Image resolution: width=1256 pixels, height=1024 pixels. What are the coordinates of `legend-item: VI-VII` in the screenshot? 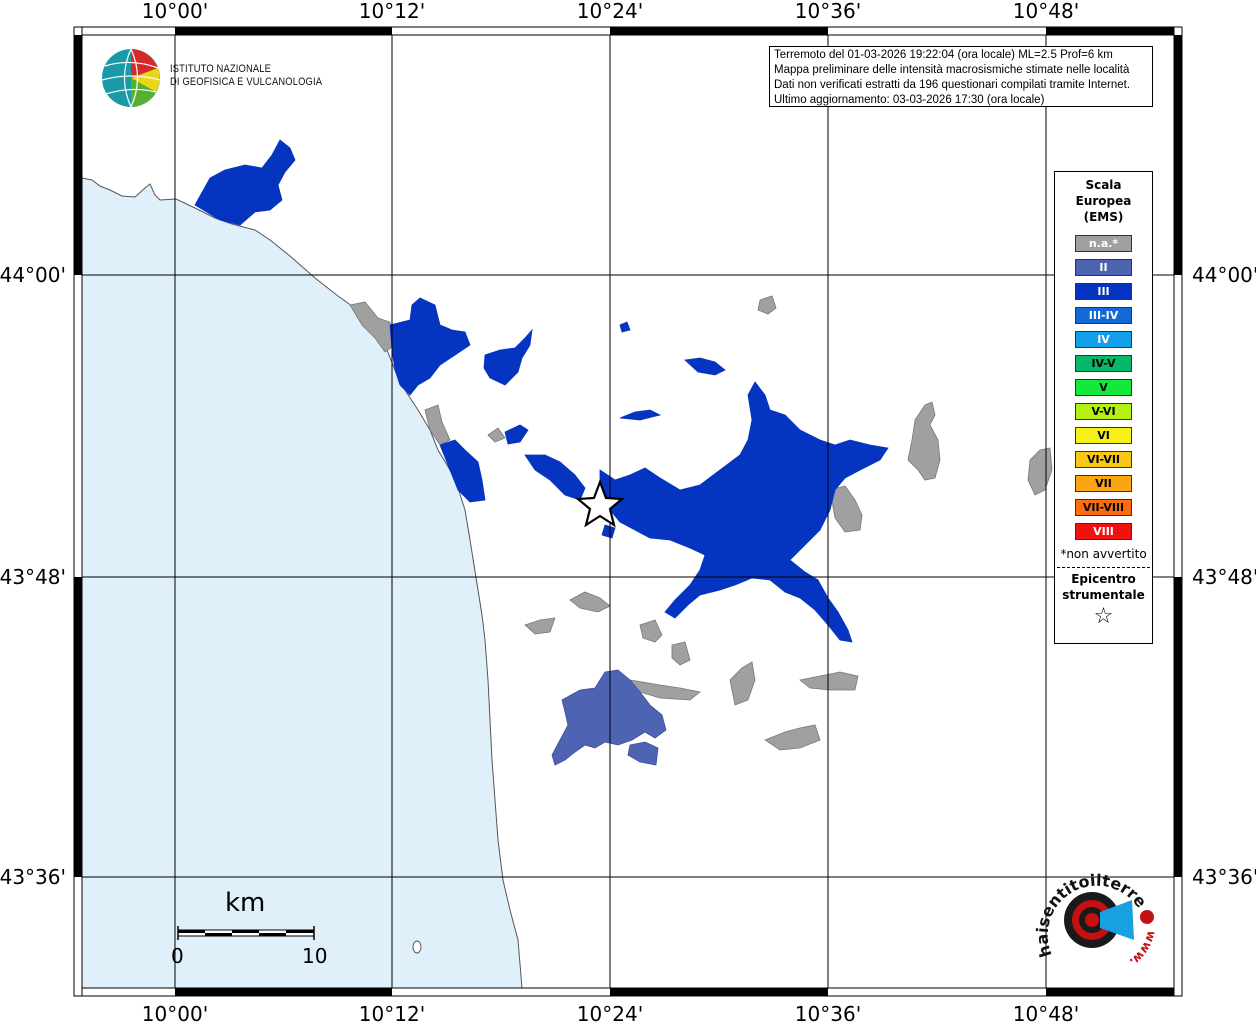 It's located at (1103, 459).